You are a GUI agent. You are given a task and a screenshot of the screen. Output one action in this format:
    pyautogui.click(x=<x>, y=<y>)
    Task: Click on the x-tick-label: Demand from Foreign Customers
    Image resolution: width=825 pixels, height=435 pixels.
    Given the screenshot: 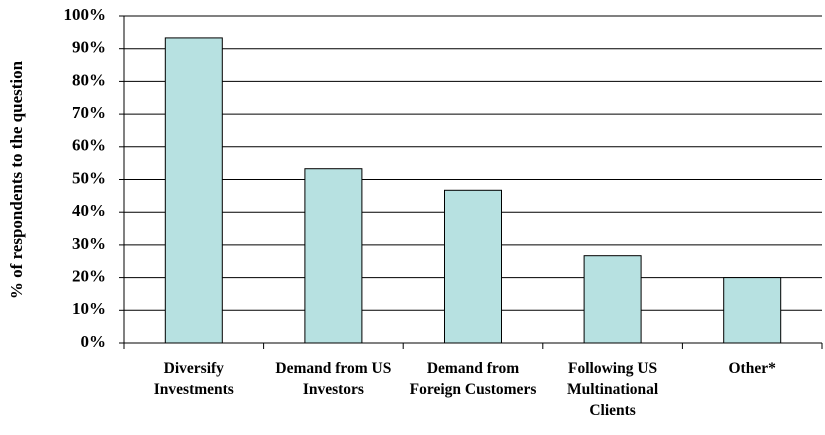 What is the action you would take?
    pyautogui.click(x=473, y=379)
    